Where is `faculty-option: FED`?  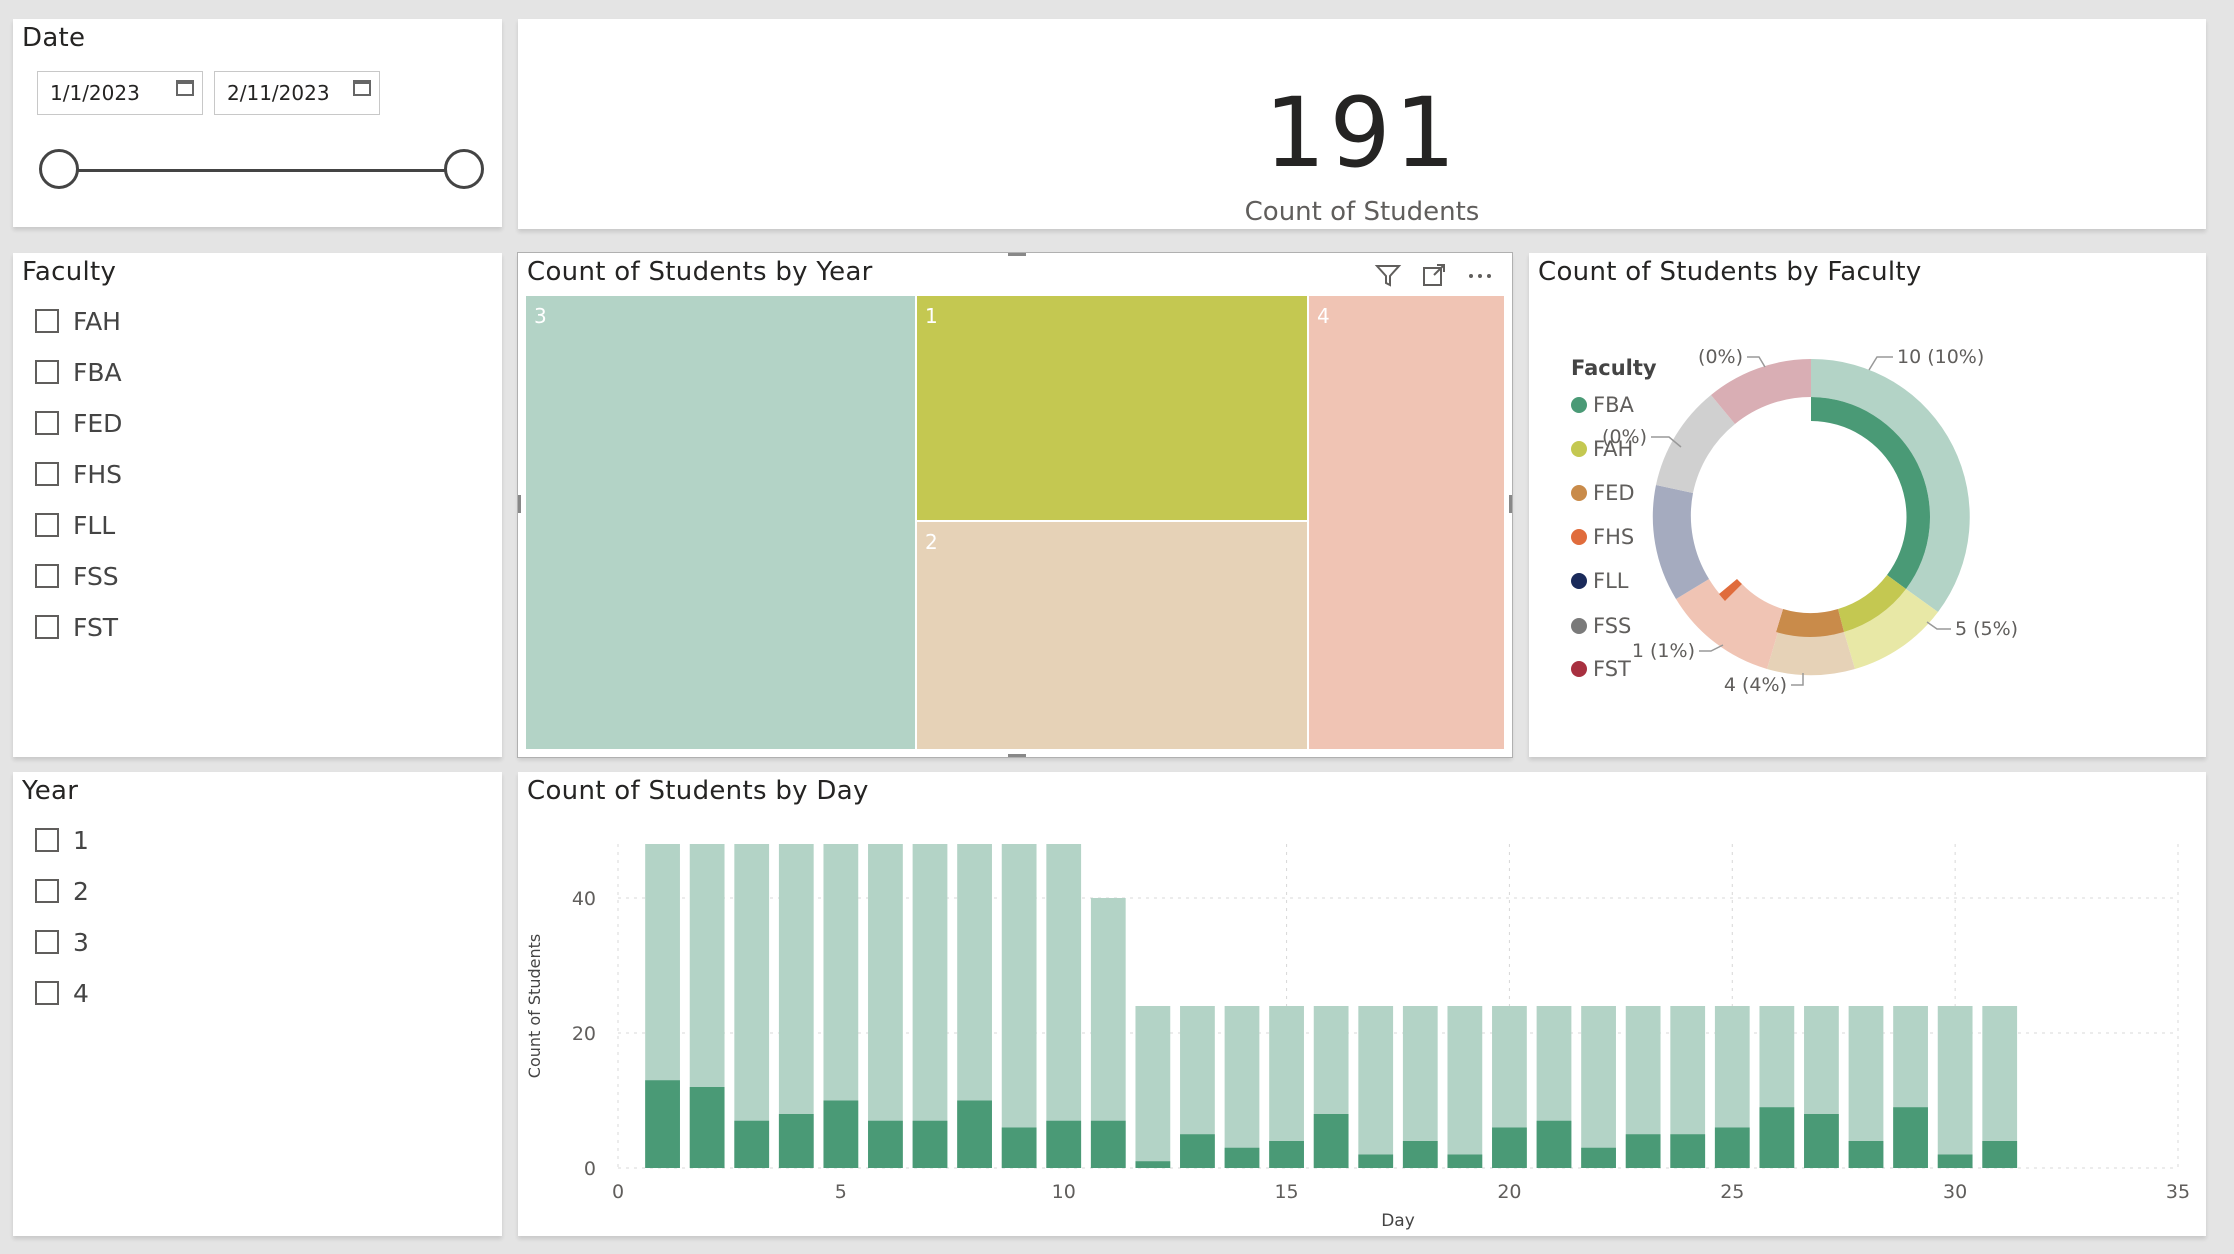 faculty-option: FED is located at coordinates (78, 423).